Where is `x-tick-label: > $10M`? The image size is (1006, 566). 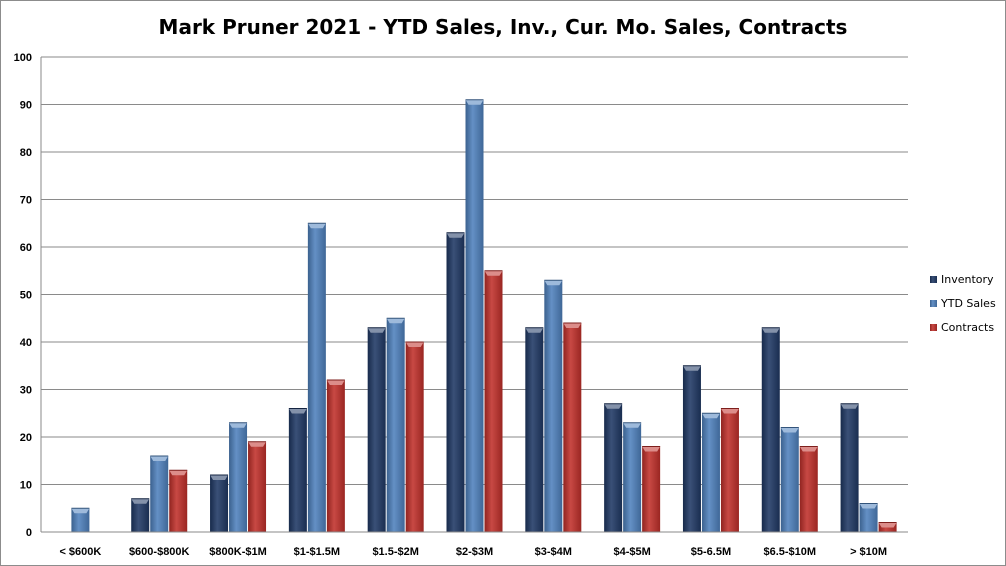 x-tick-label: > $10M is located at coordinates (868, 552).